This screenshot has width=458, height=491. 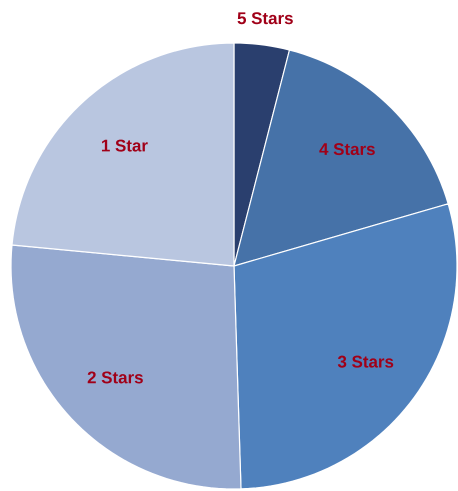 What do you see at coordinates (347, 149) in the screenshot?
I see `slice-label: 4 Stars` at bounding box center [347, 149].